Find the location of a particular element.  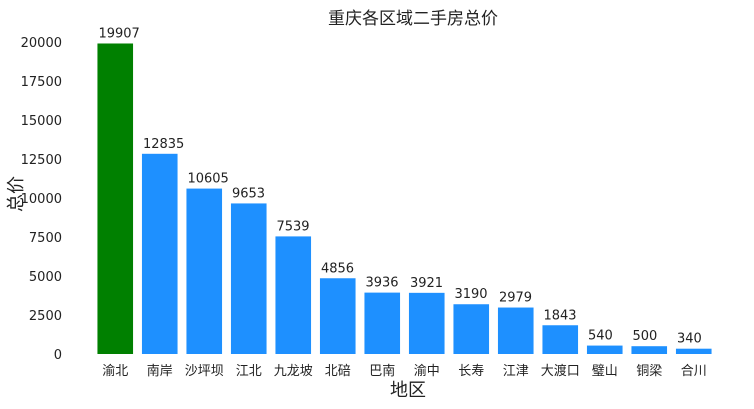

y-tick-label: 17500 is located at coordinates (41, 82).